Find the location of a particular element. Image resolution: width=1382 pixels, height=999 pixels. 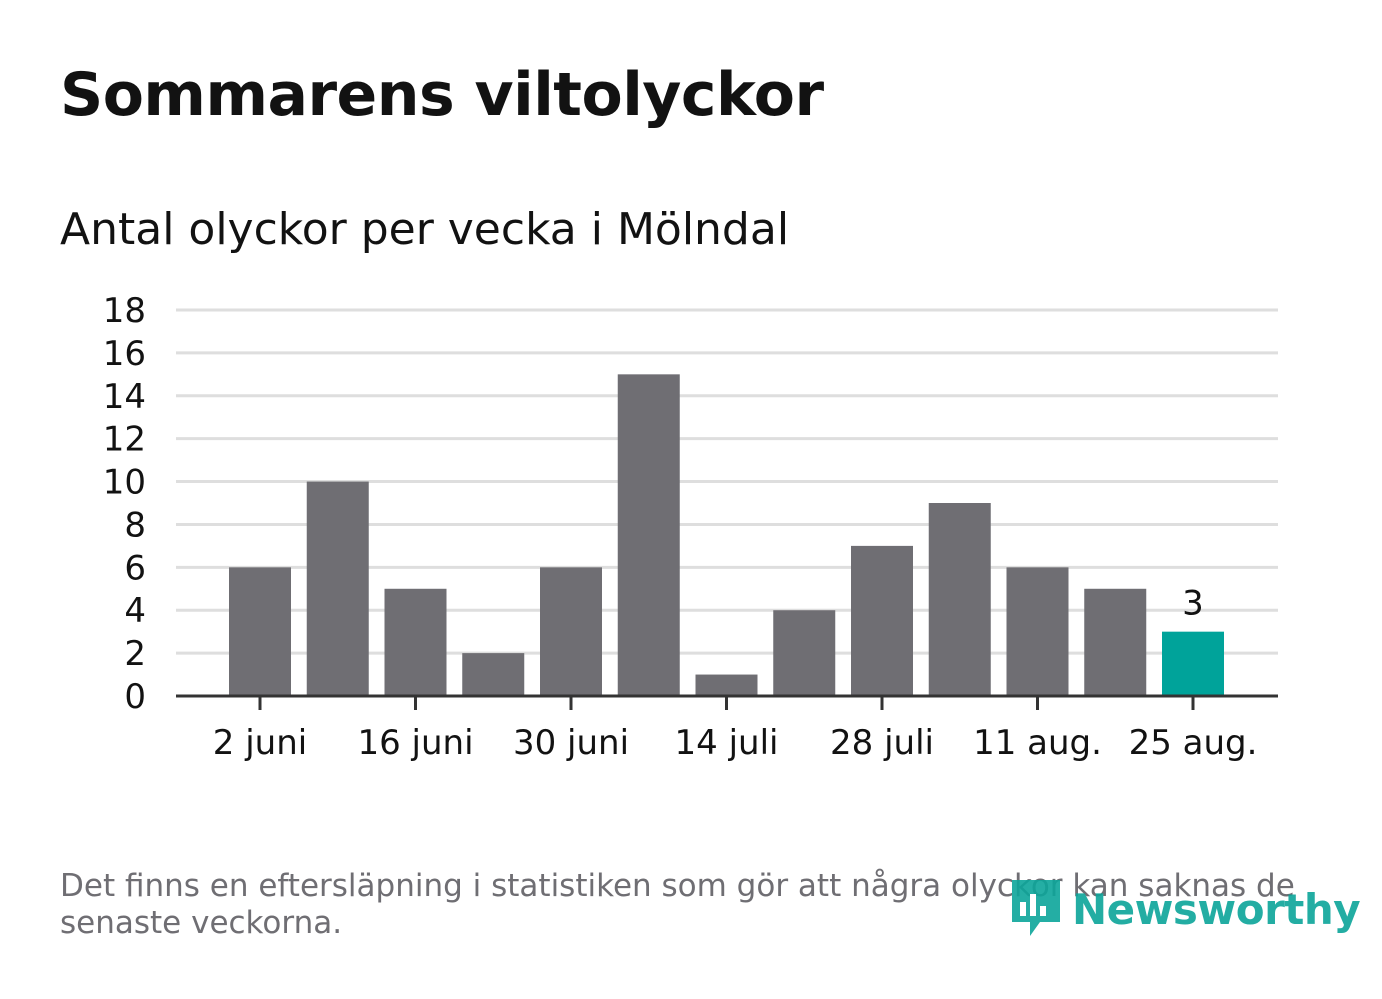

bar-chart-icon is located at coordinates (1036, 908).